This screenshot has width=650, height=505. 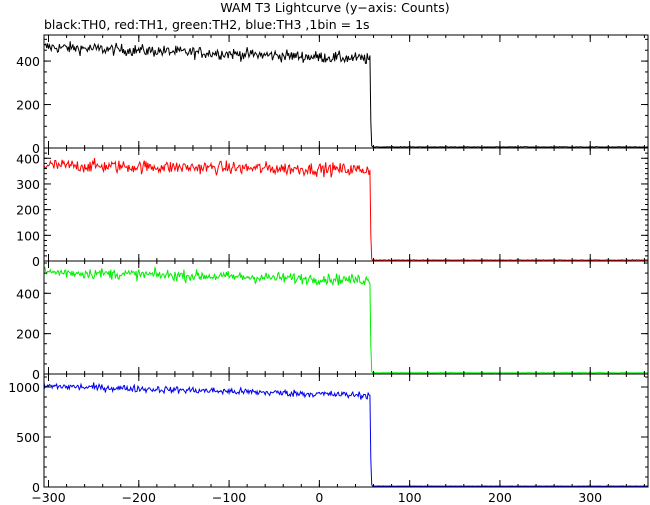 I want to click on x-tick-label: 200, so click(x=500, y=497).